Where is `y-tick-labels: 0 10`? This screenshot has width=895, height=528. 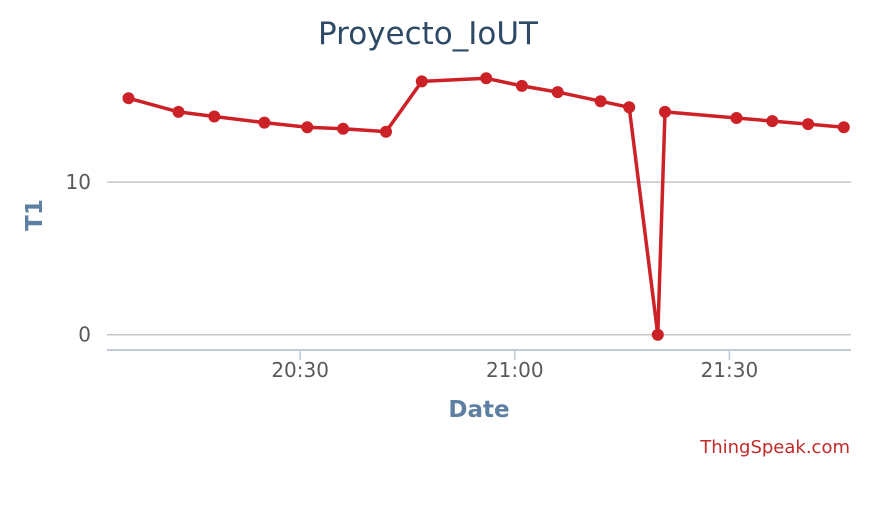
y-tick-labels: 0 10 is located at coordinates (78, 258).